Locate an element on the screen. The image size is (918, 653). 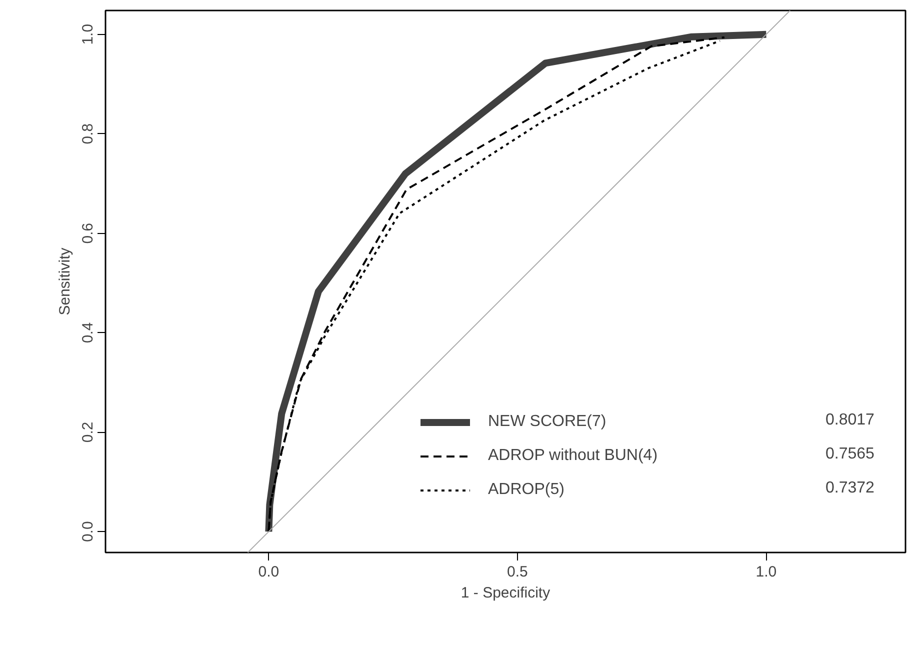
y-tick-label: 0.0 is located at coordinates (88, 531).